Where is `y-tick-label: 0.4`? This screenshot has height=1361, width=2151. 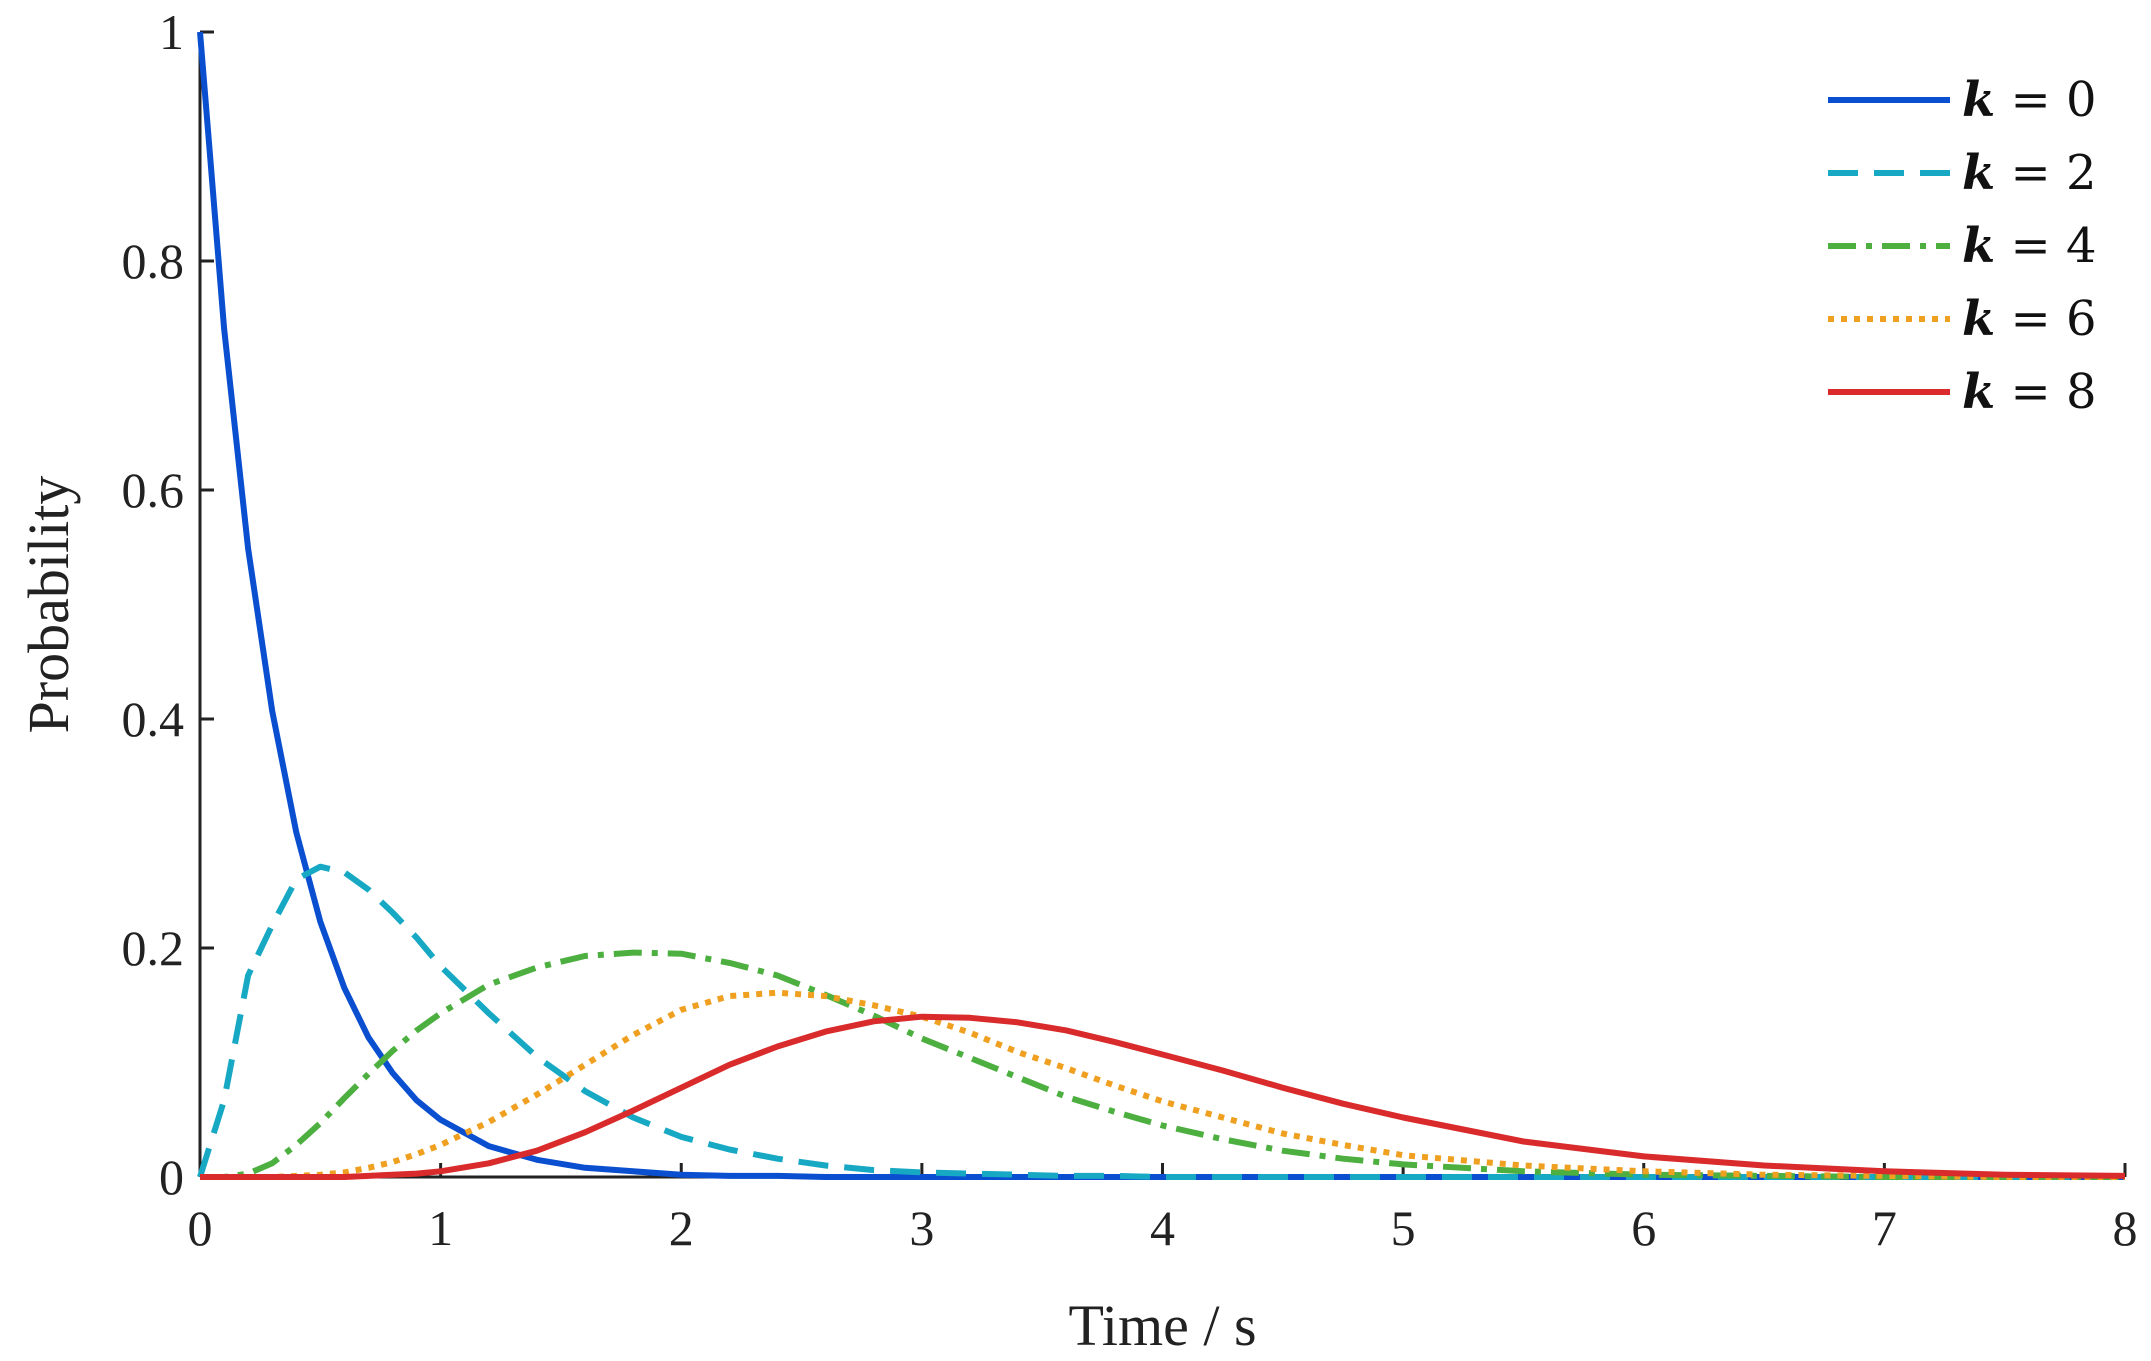
y-tick-label: 0.4 is located at coordinates (153, 719).